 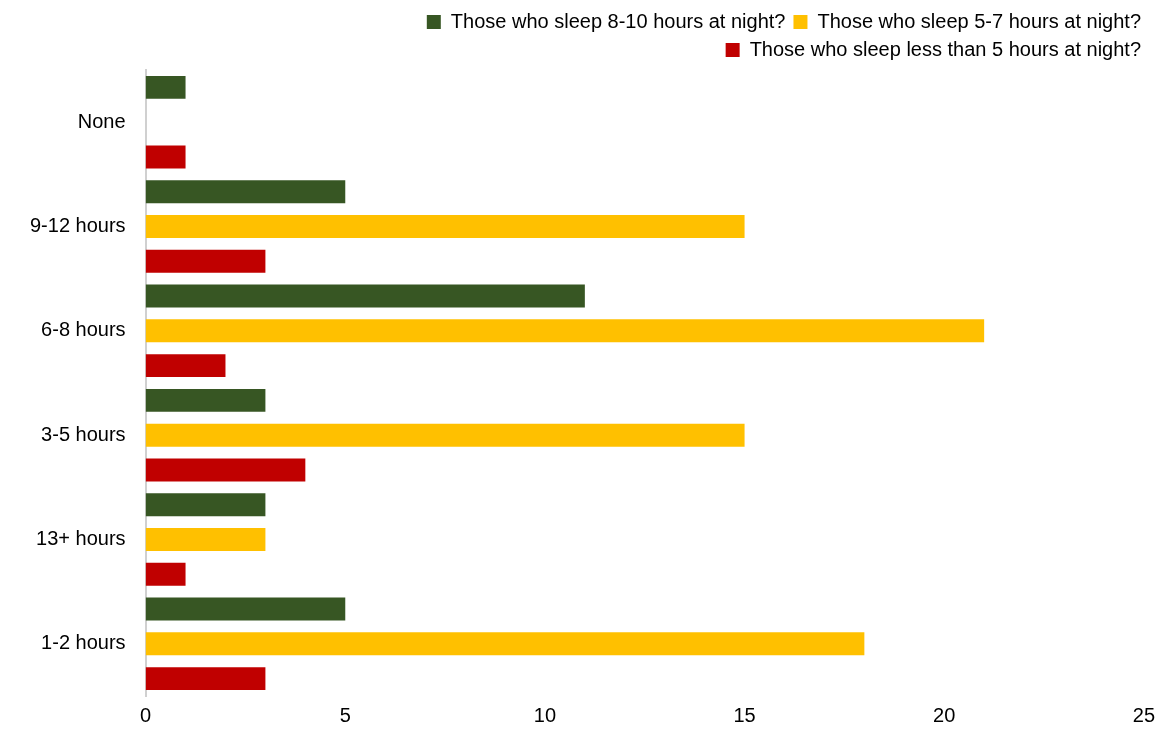 What do you see at coordinates (81, 538) in the screenshot?
I see `y-tick-label: 13+ hours` at bounding box center [81, 538].